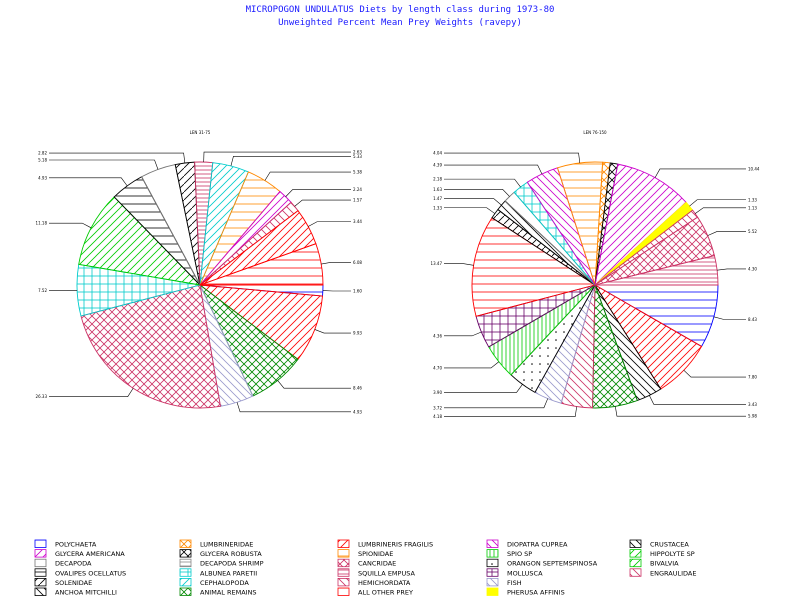  I want to click on pie-left-value-label-14: 1.57, so click(357, 200).